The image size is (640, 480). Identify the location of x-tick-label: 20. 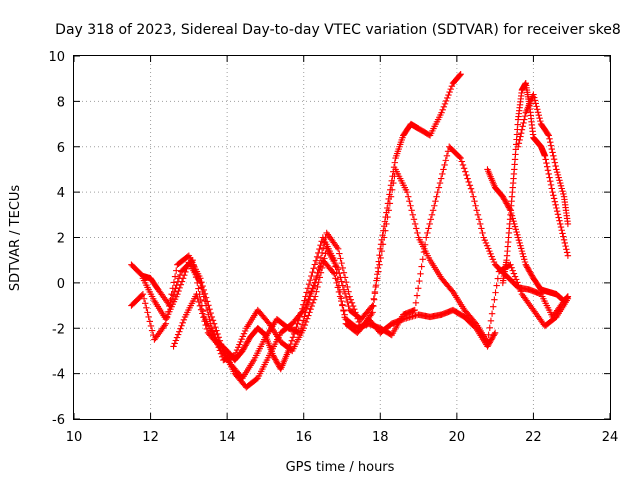
(457, 437).